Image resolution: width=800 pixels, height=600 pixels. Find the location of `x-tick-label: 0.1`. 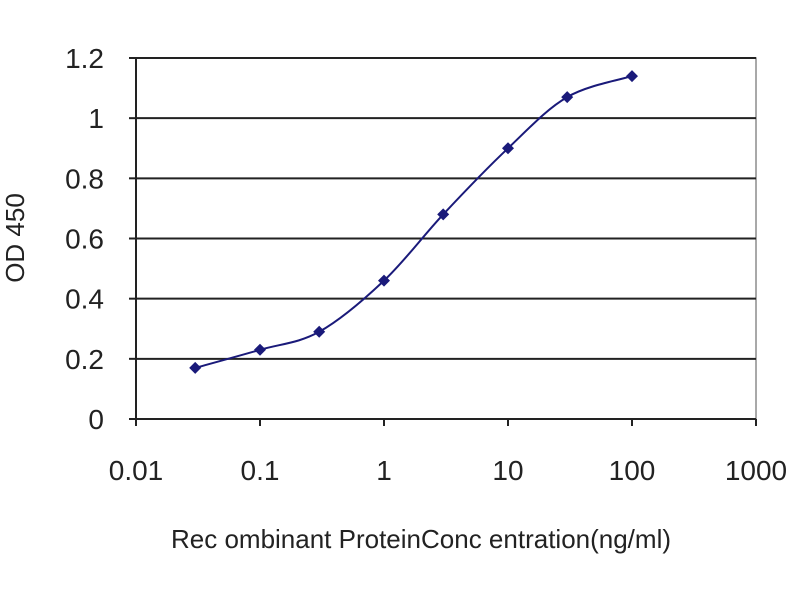

x-tick-label: 0.1 is located at coordinates (260, 470).